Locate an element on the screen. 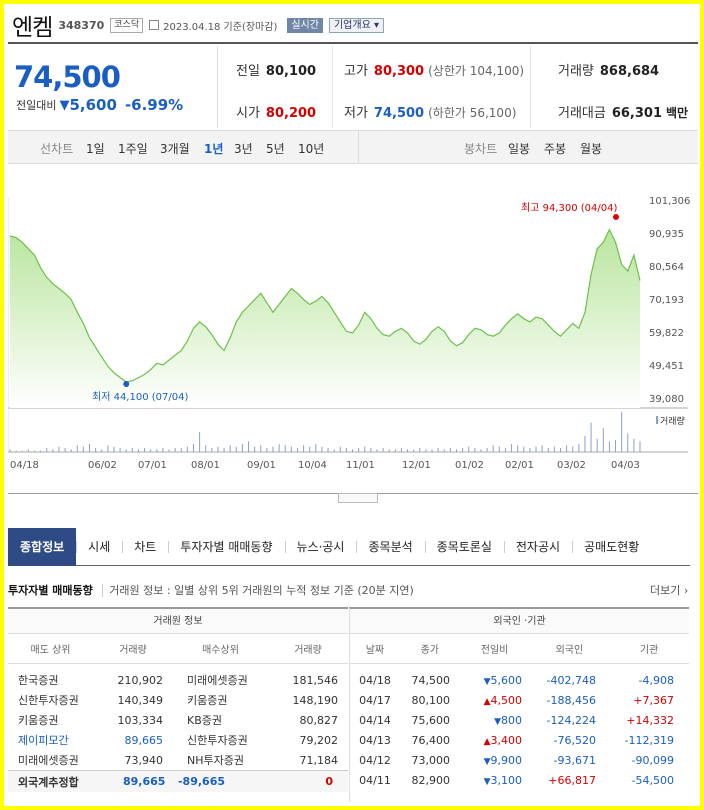  flow-date: 04/12 is located at coordinates (375, 760).